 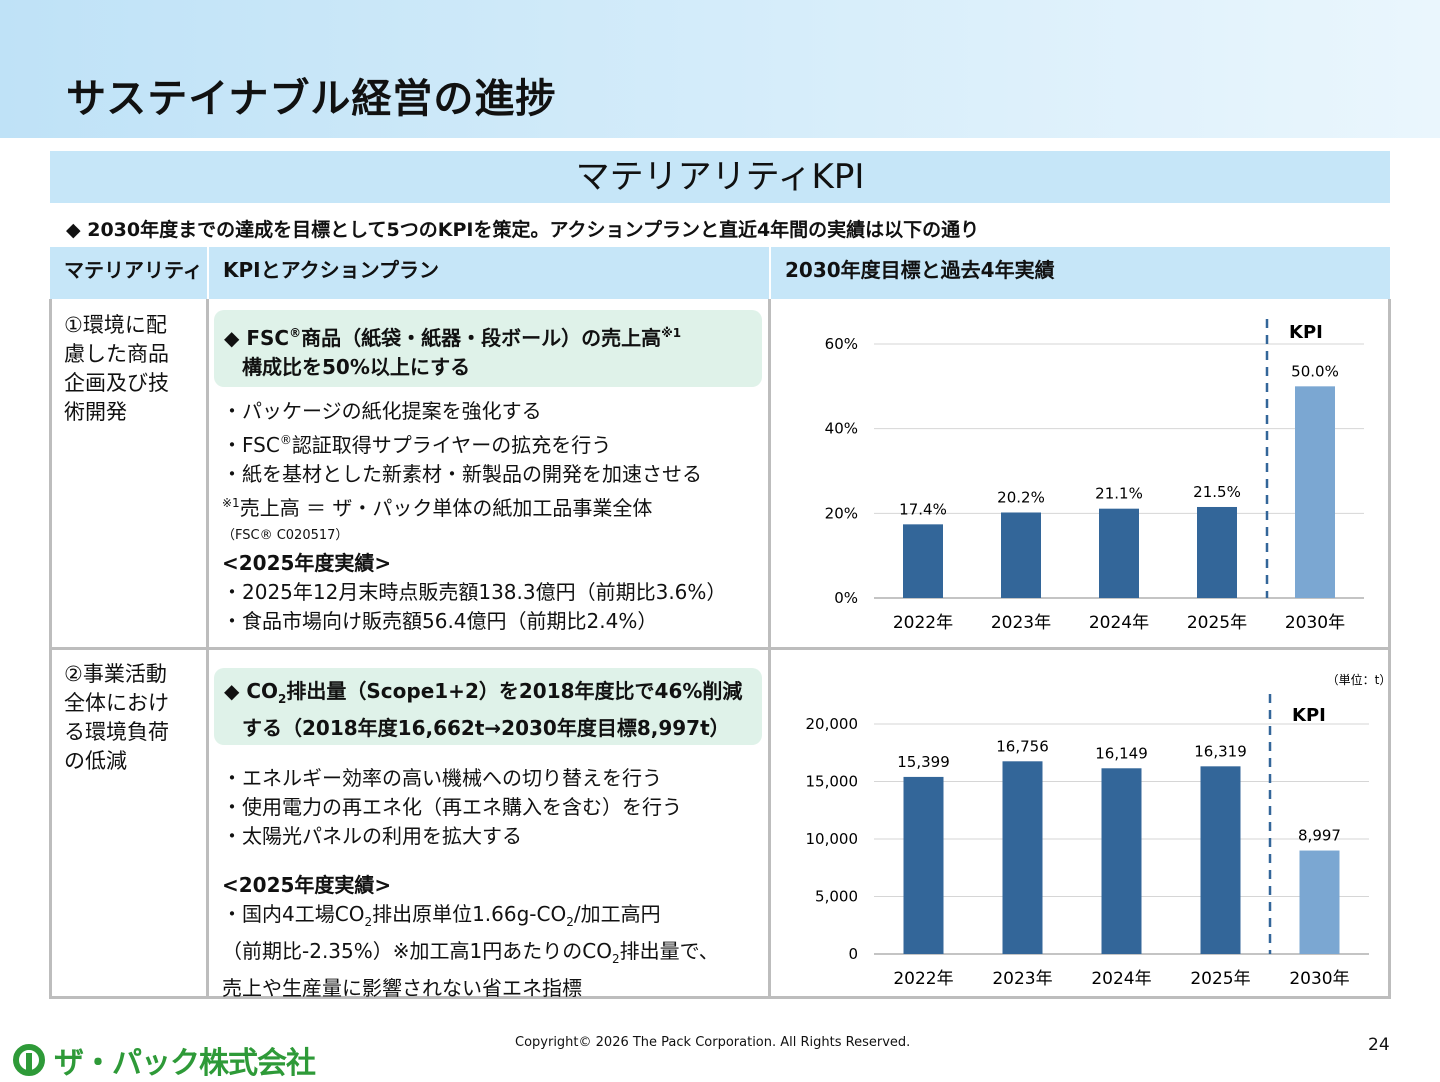 What do you see at coordinates (1021, 497) in the screenshot?
I see `bar-value-label: 20.2%` at bounding box center [1021, 497].